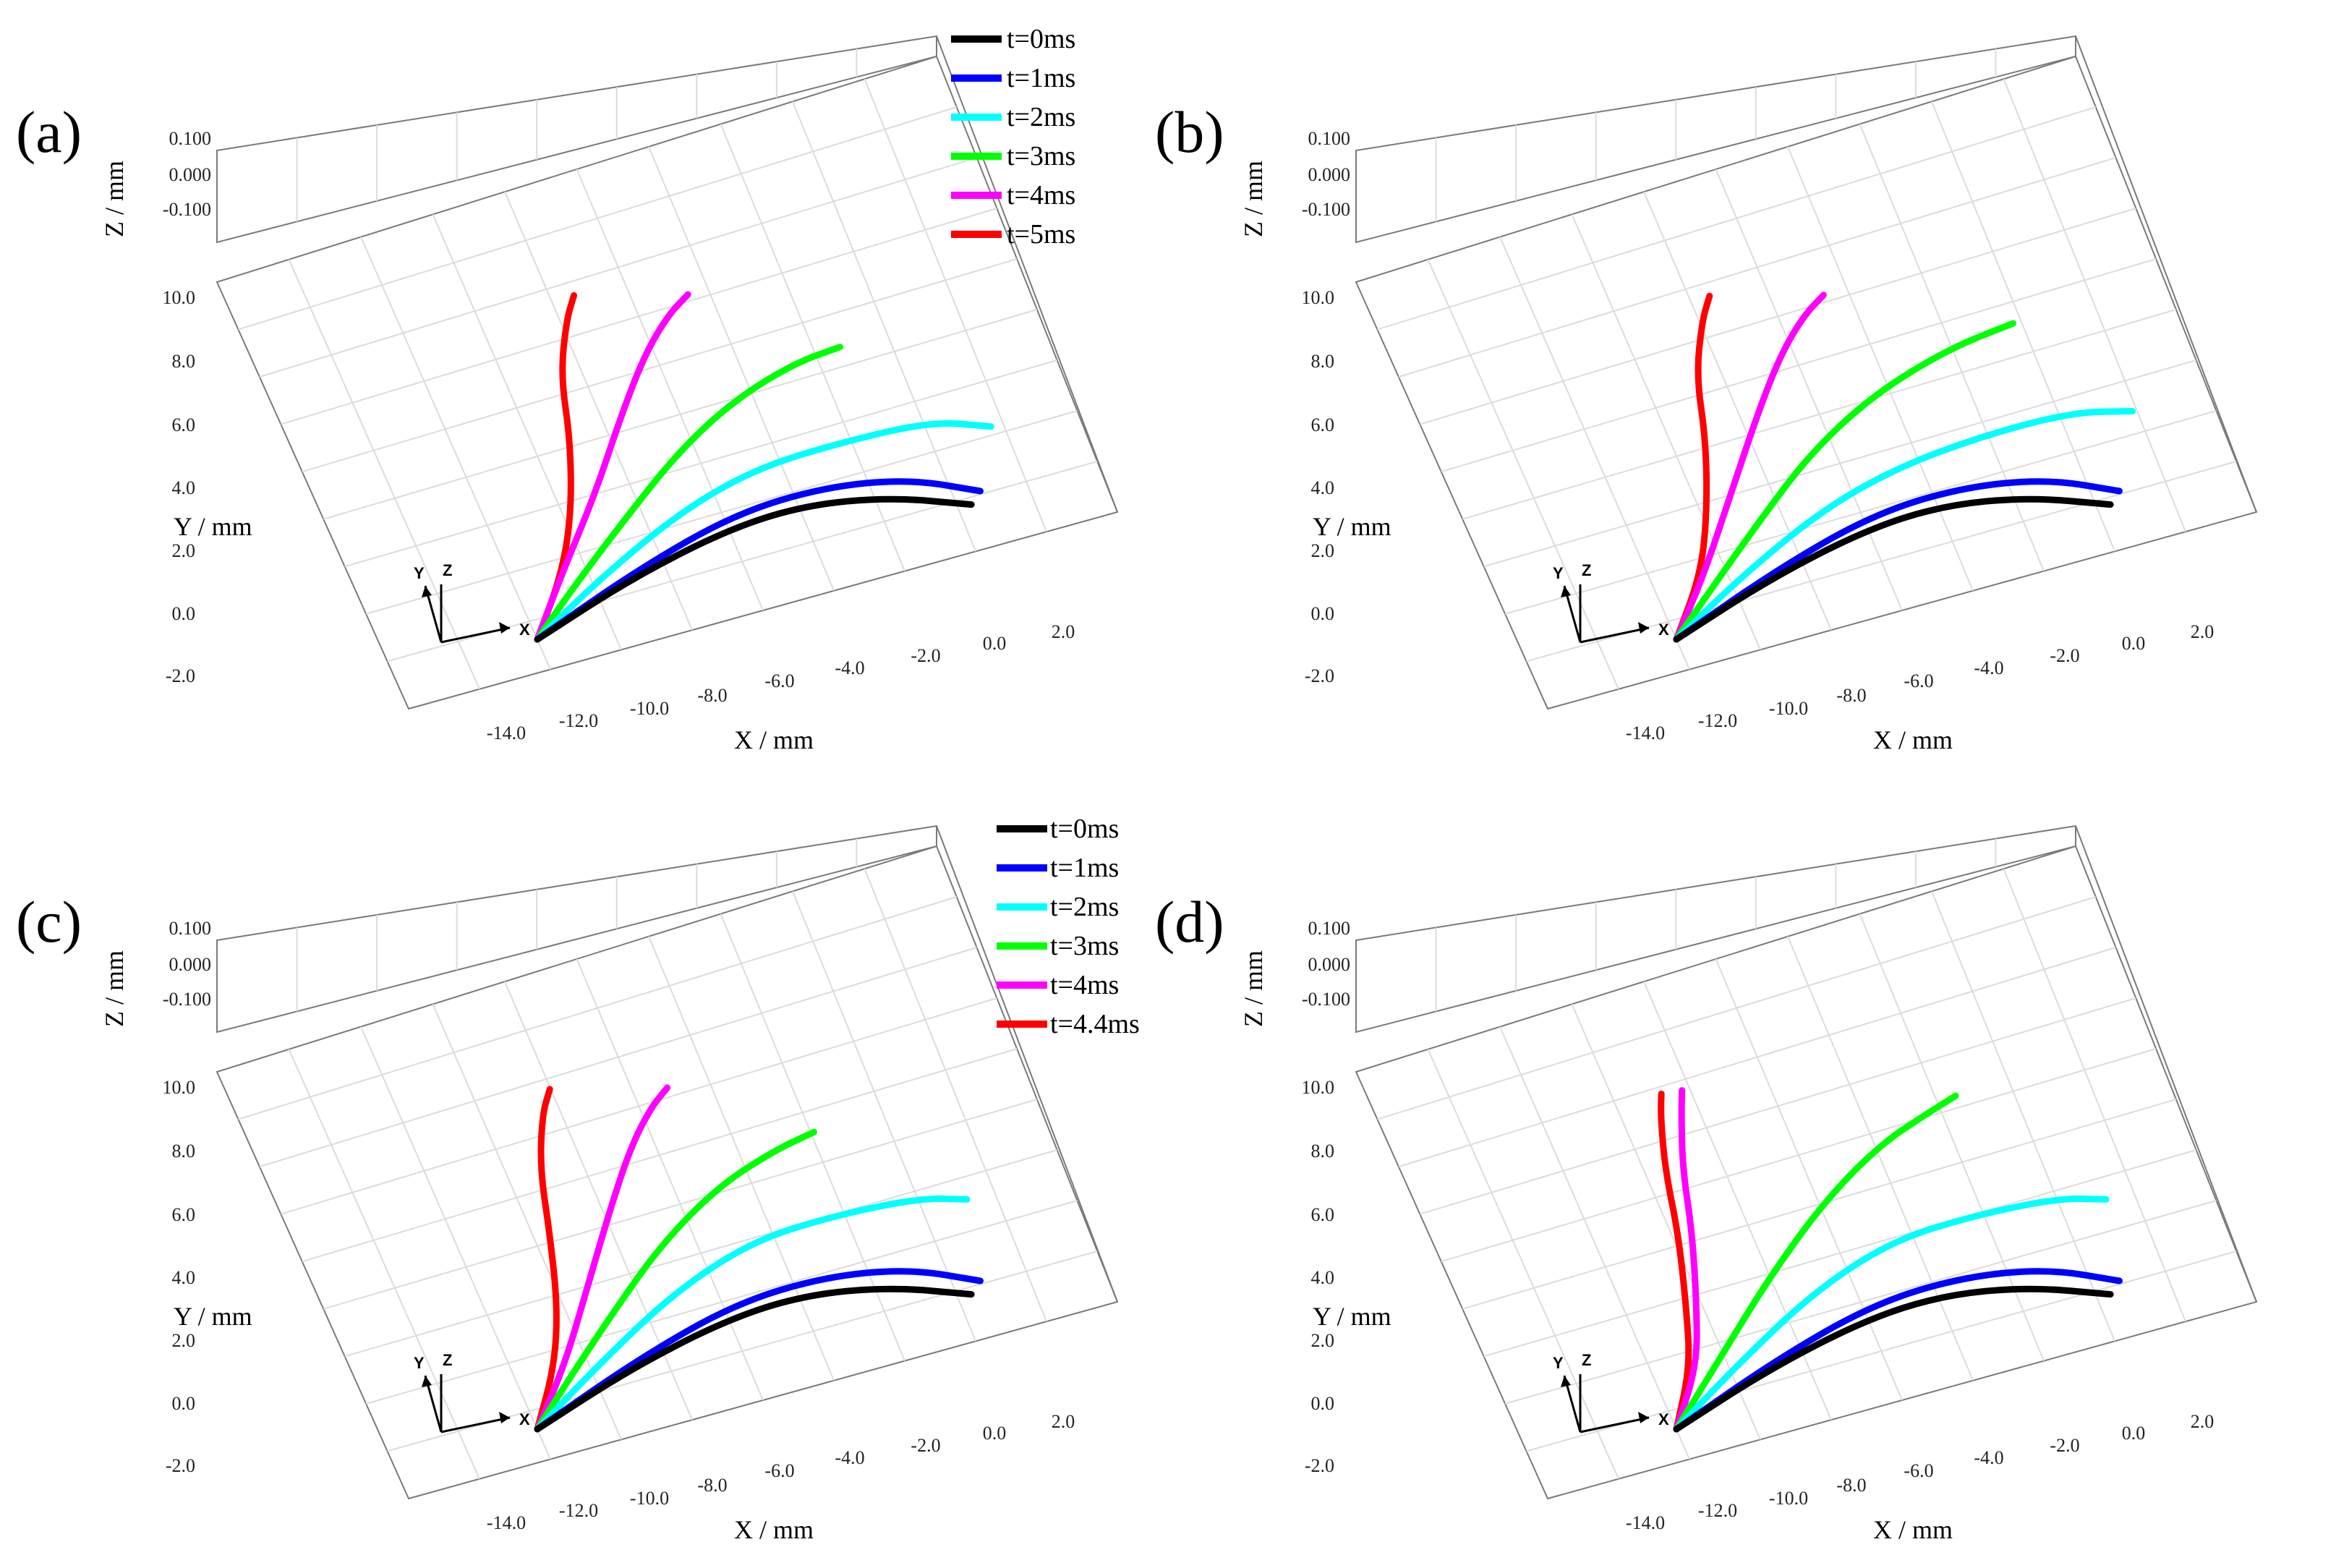 This screenshot has height=1568, width=2336. Describe the element at coordinates (2166, 1064) in the screenshot. I see `box-edge` at that location.